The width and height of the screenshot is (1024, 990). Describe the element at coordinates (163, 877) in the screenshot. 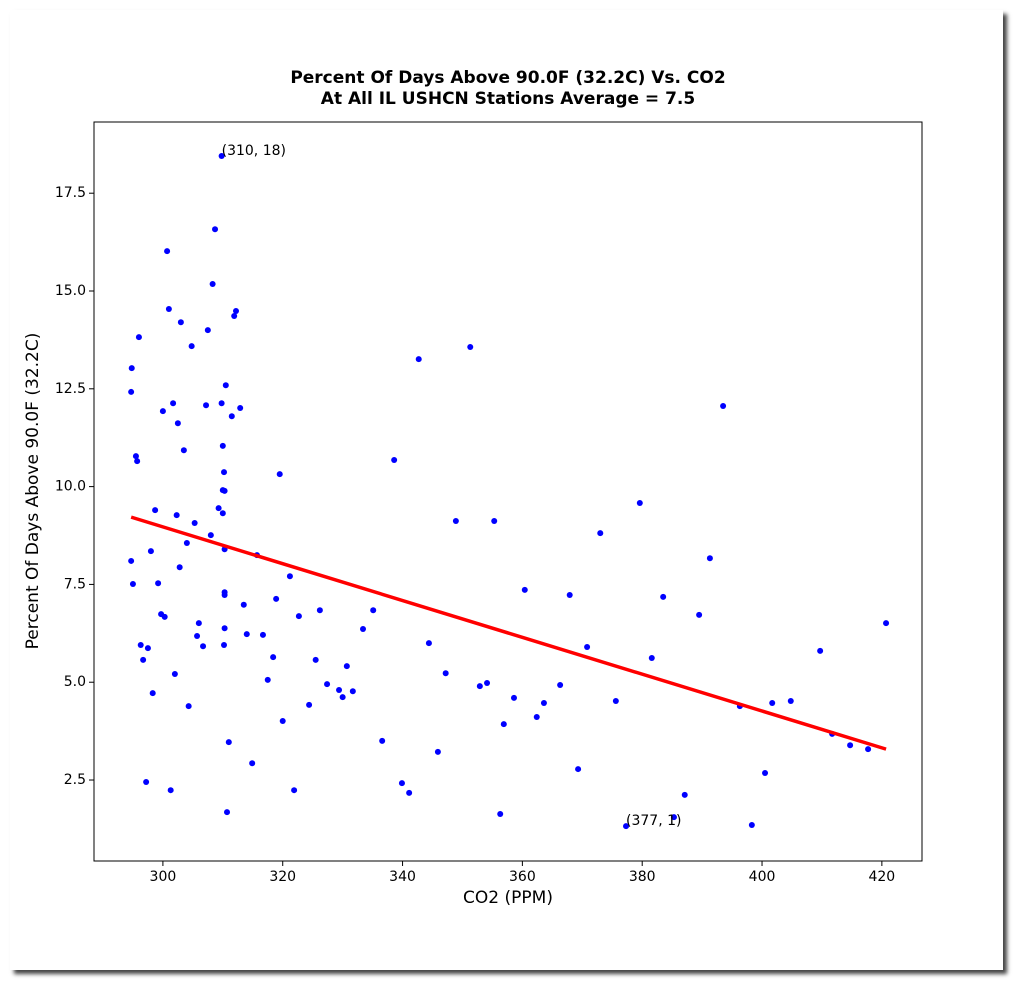

I see `x-tick-label: 300` at that location.